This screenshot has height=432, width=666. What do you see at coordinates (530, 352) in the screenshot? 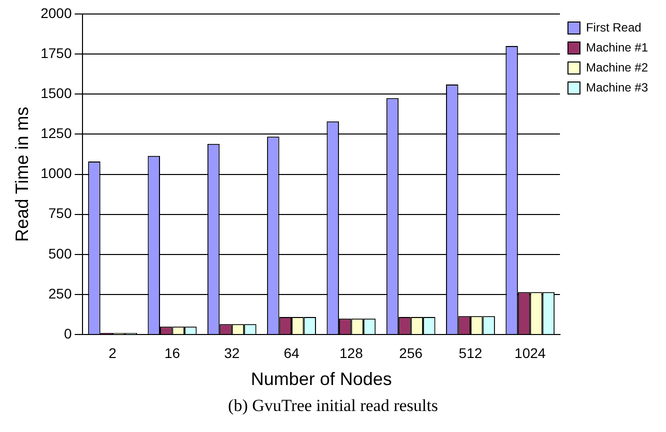
I see `x-tick-label: 1024` at bounding box center [530, 352].